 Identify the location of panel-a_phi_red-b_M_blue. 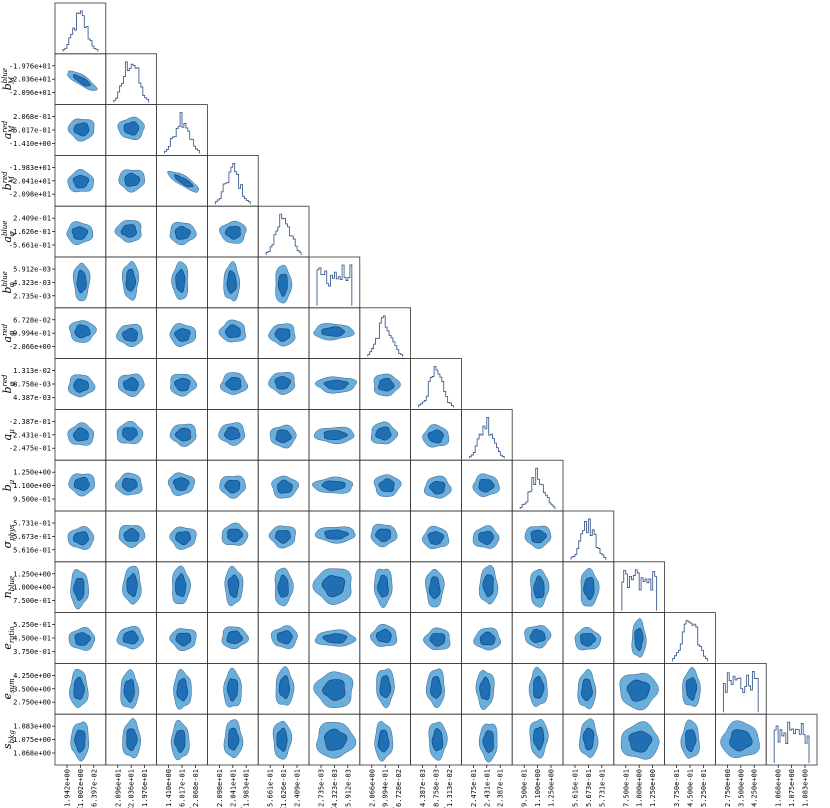
(131, 333).